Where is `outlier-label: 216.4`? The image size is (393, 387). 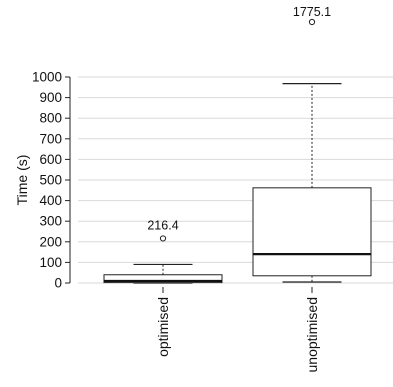 outlier-label: 216.4 is located at coordinates (162, 225).